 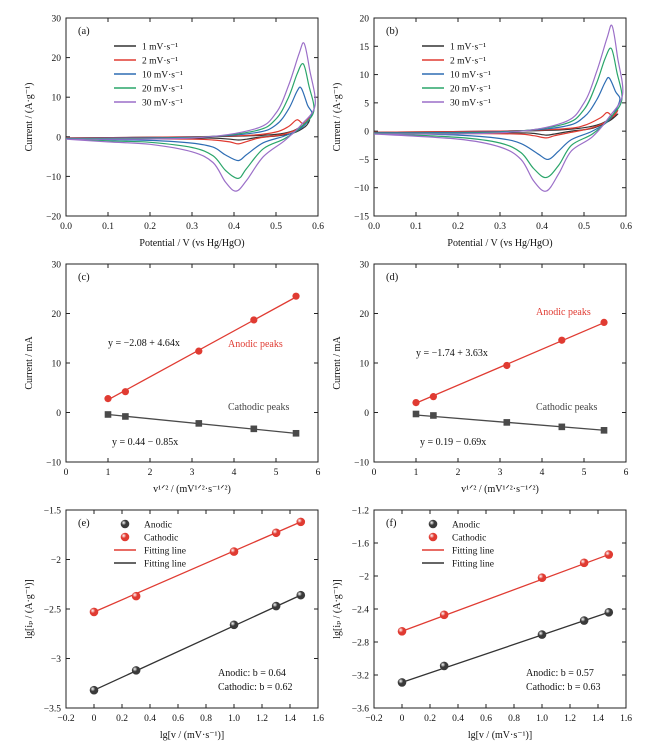 I want to click on x-tick-label: 0.3, so click(x=192, y=227).